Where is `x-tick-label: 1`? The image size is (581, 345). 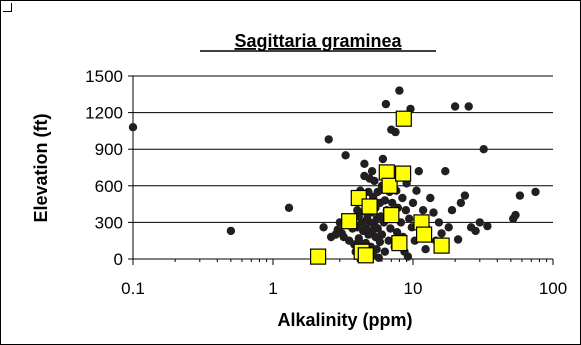 x-tick-label: 1 is located at coordinates (272, 288).